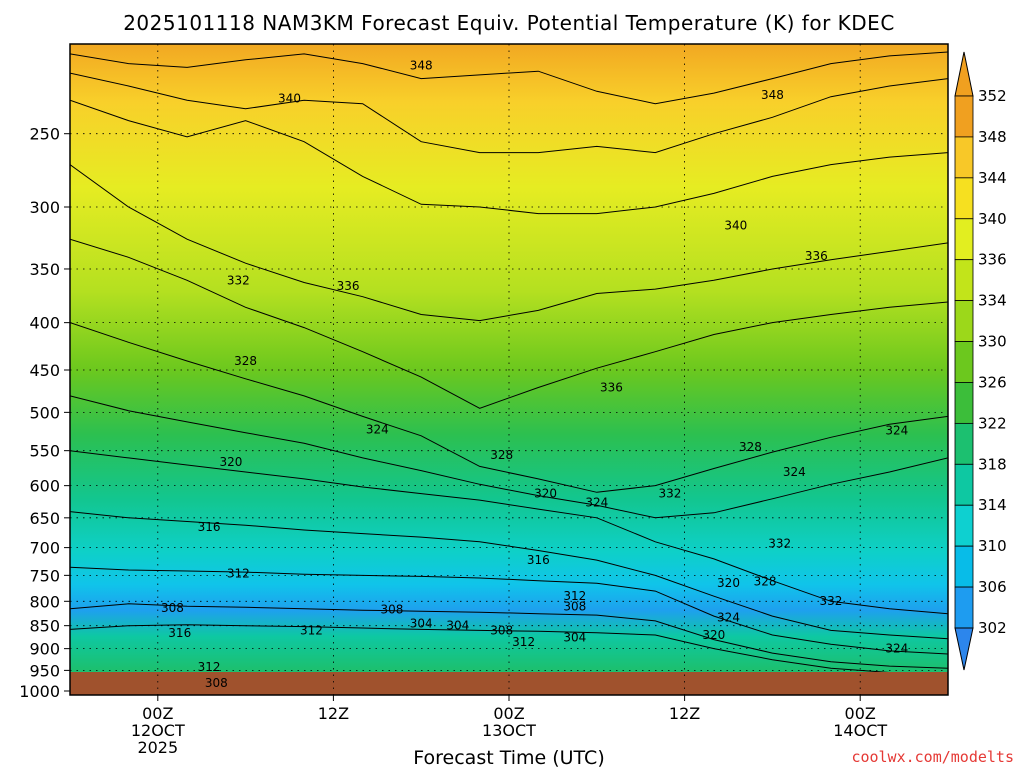 The width and height of the screenshot is (1024, 768). I want to click on colorbar-label: 344, so click(992, 178).